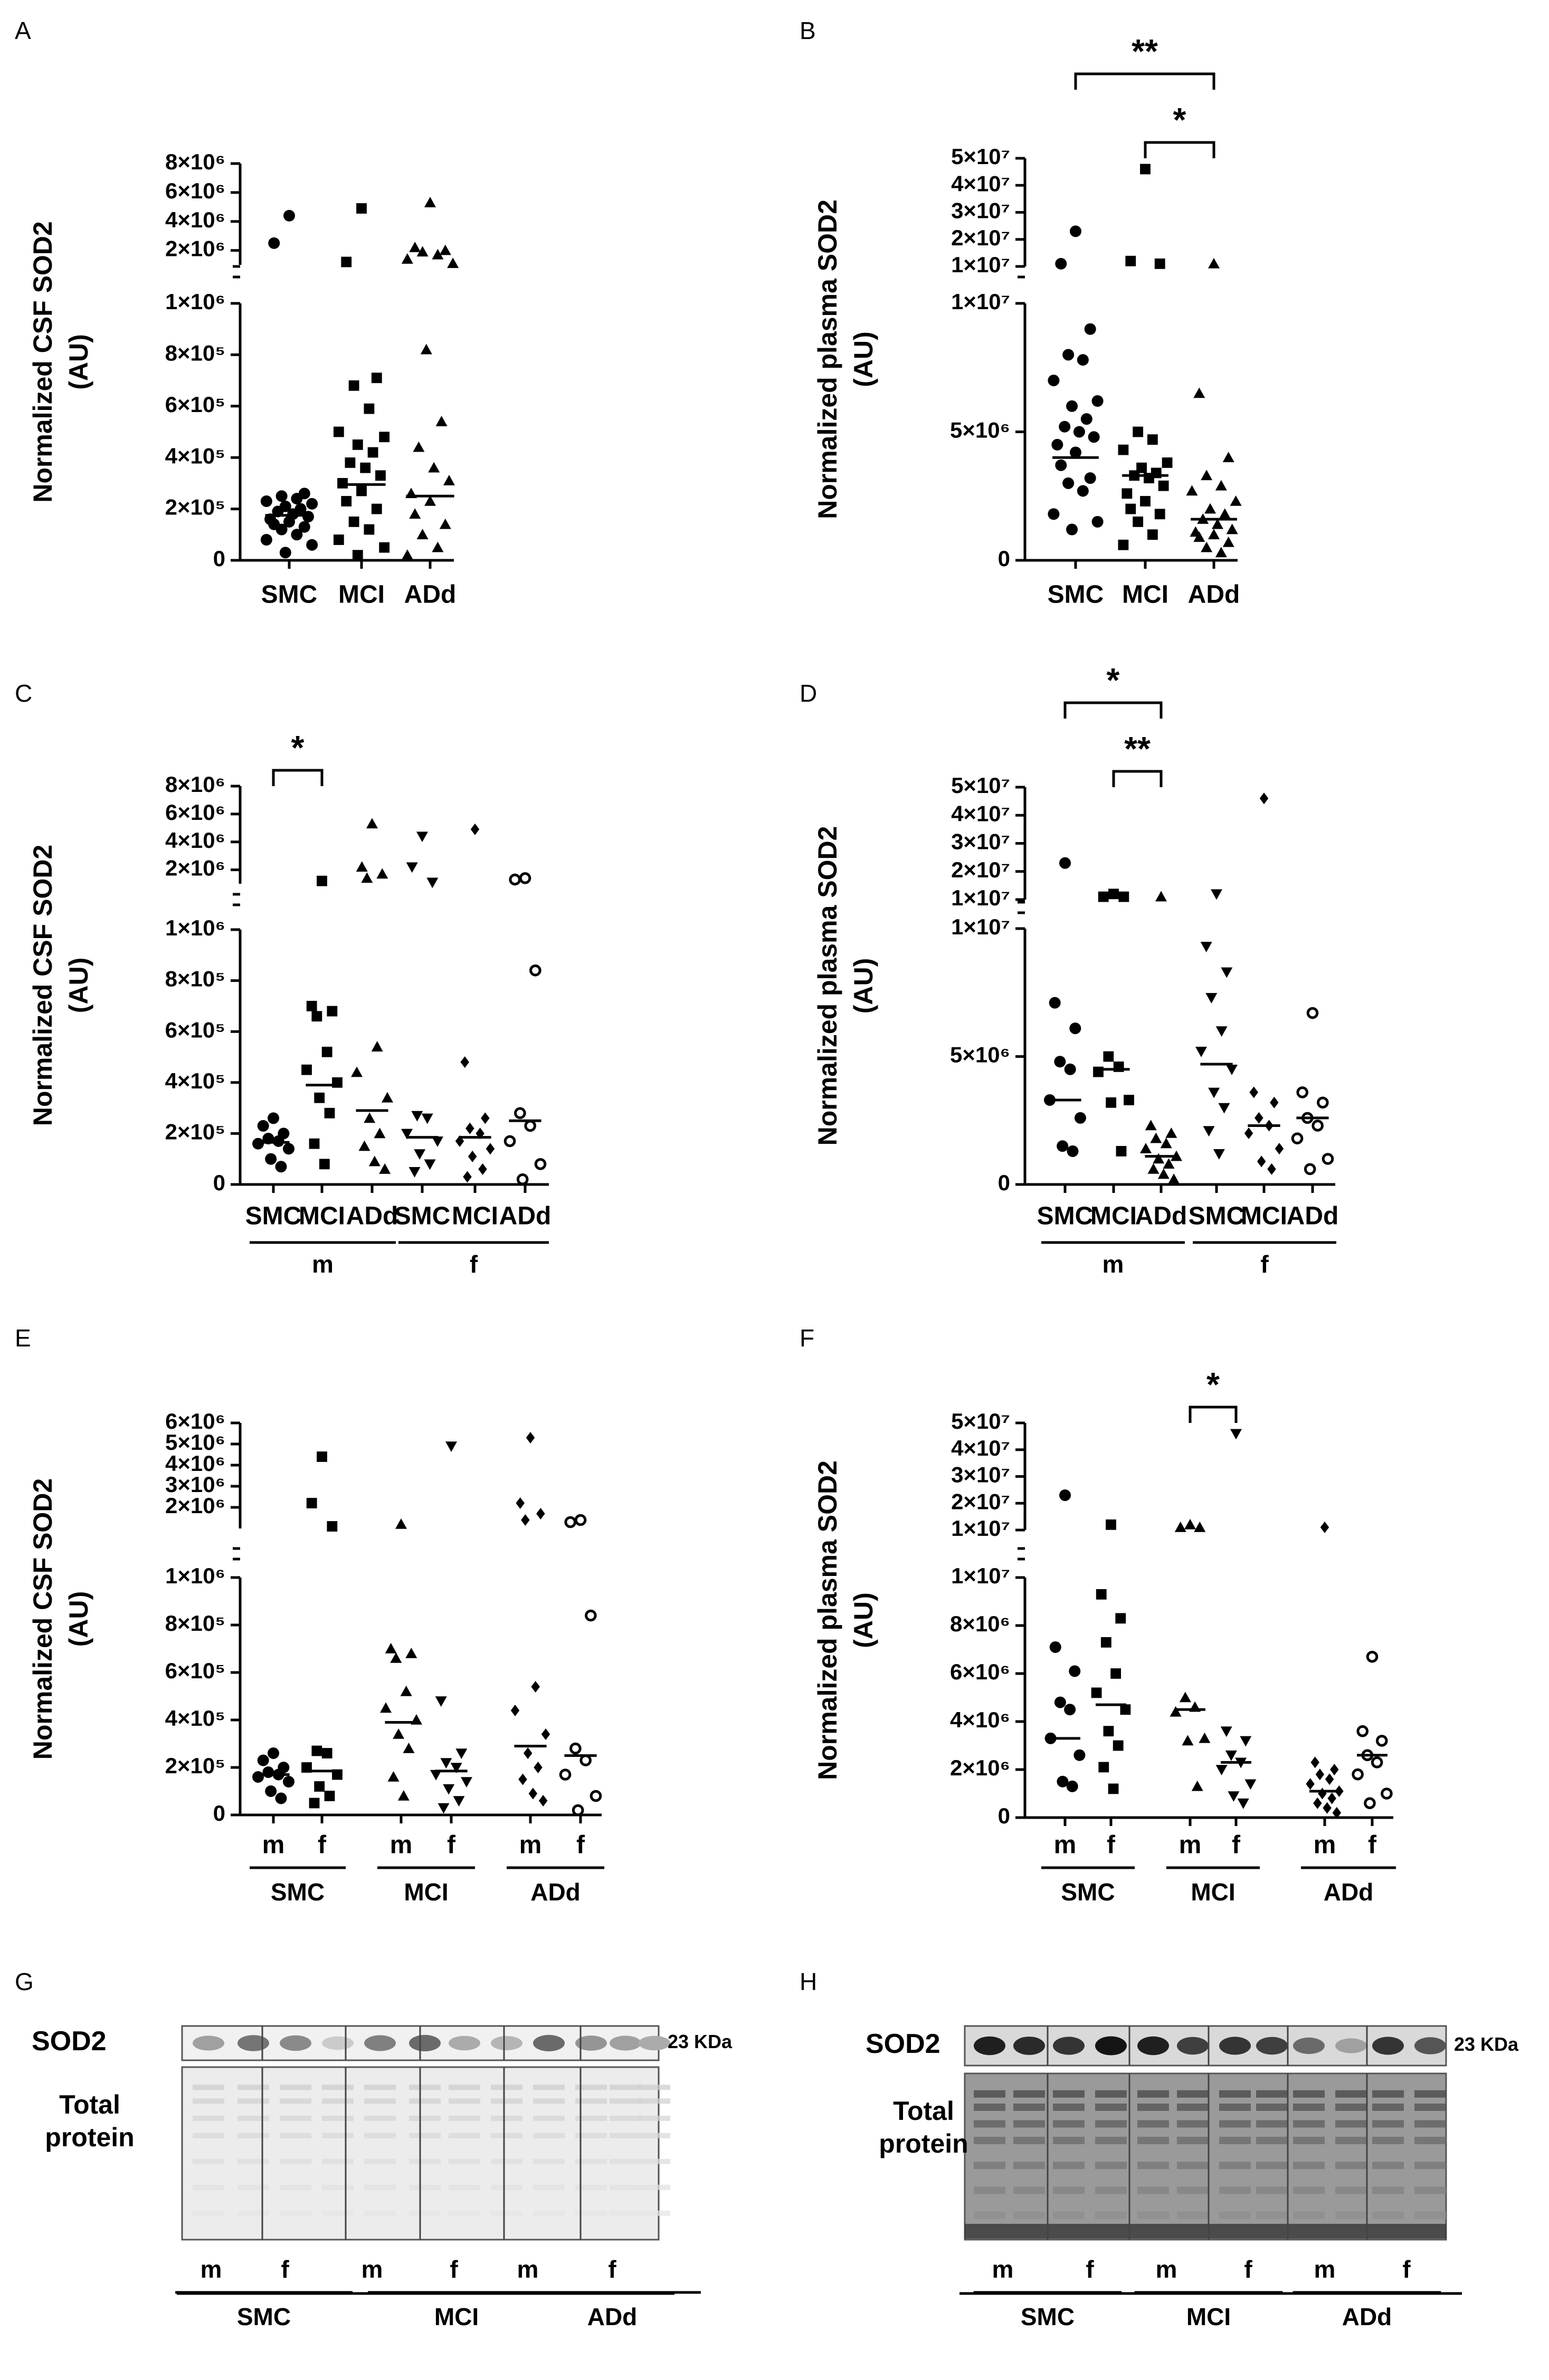 Image resolution: width=1549 pixels, height=2380 pixels. Describe the element at coordinates (195, 455) in the screenshot. I see `y-tick-label: 4×10⁵` at that location.